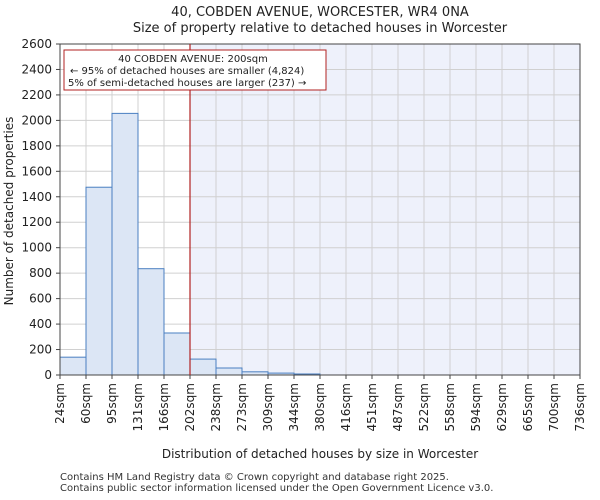 The image size is (600, 500). I want to click on y-tick-label: 1000, so click(36, 248).